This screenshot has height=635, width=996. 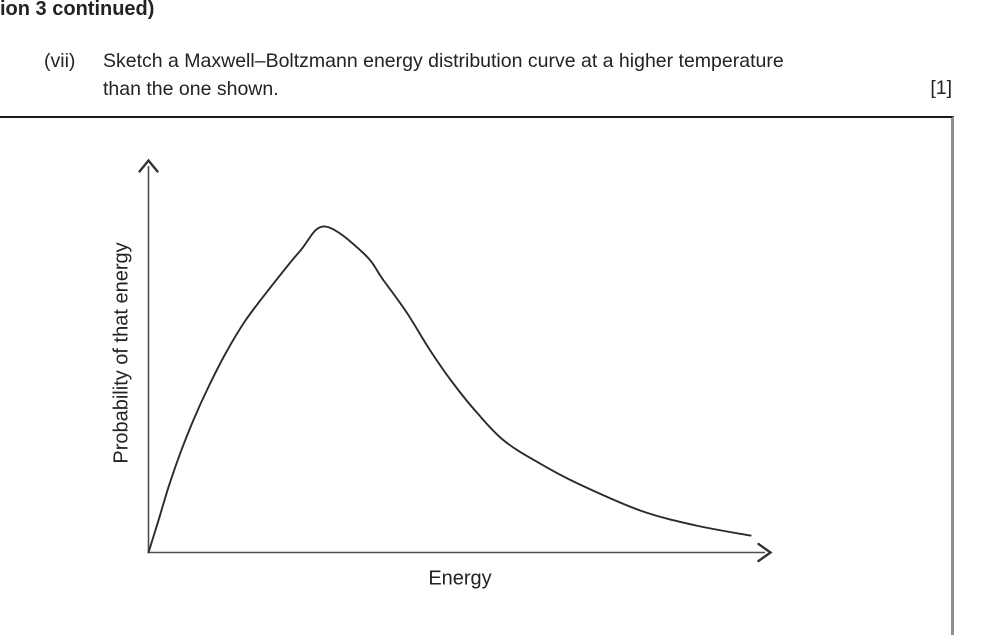 What do you see at coordinates (77, 10) in the screenshot?
I see `page-header-fragment: ion 3 continued)` at bounding box center [77, 10].